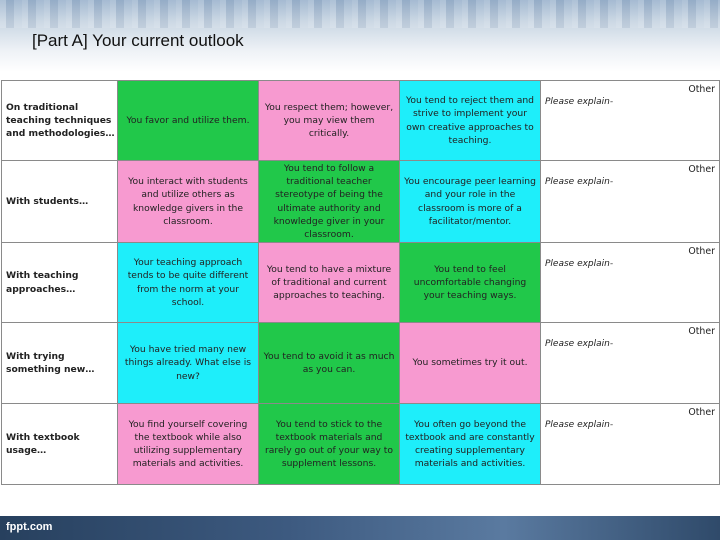 The image size is (720, 540). Describe the element at coordinates (360, 528) in the screenshot. I see `footer-bar: fppt.com` at that location.